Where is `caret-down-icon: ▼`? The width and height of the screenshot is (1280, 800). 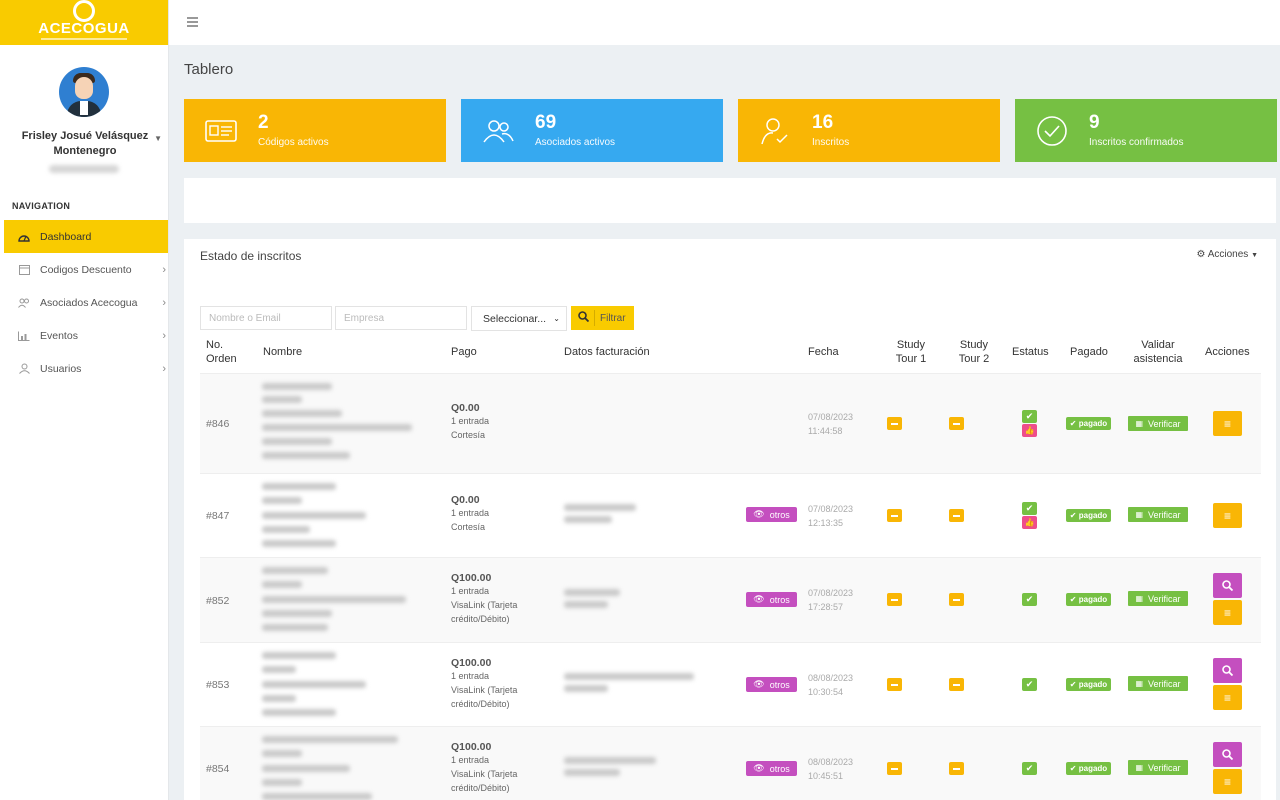 caret-down-icon: ▼ is located at coordinates (158, 138).